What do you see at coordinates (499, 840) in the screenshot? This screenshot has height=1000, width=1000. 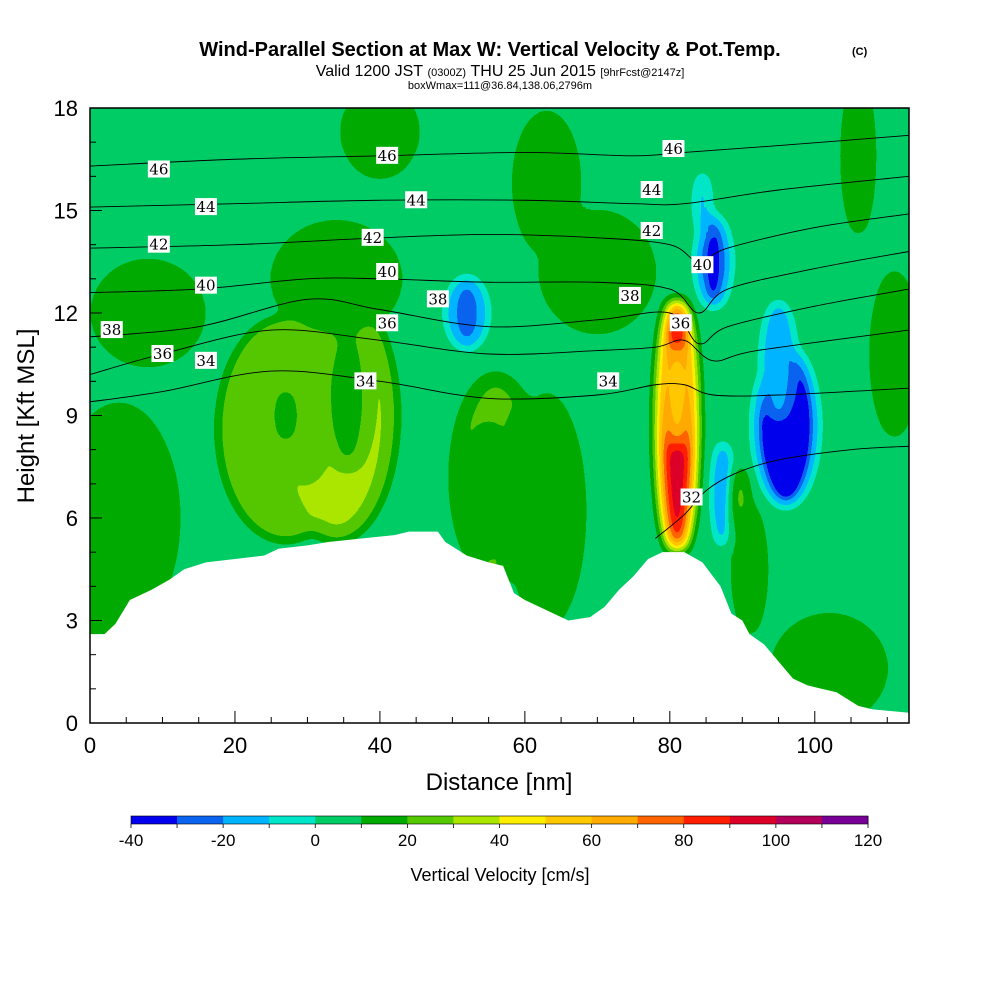 I see `colorbar-tick-label: 40` at bounding box center [499, 840].